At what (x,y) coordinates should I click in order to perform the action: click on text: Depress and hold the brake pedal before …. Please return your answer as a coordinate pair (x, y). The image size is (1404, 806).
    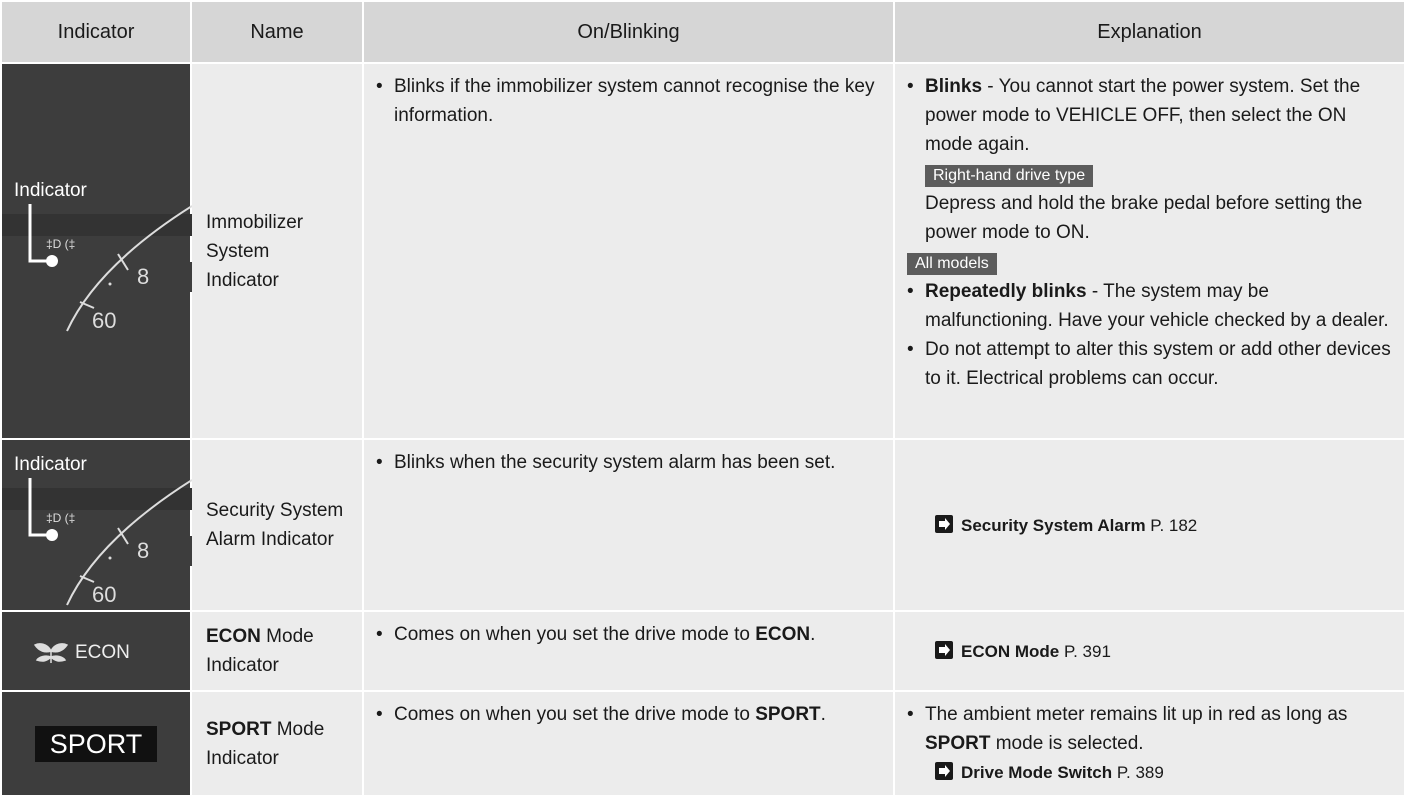
    Looking at the image, I should click on (1144, 218).